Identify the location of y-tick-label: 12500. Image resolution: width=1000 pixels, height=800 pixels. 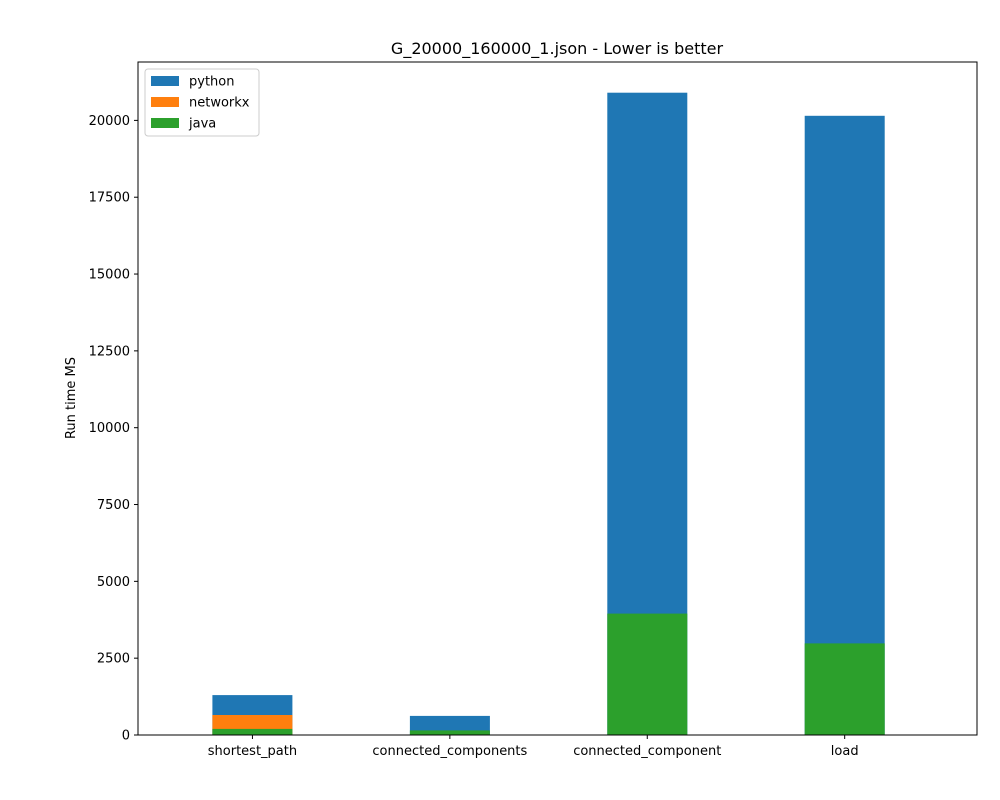
(109, 351).